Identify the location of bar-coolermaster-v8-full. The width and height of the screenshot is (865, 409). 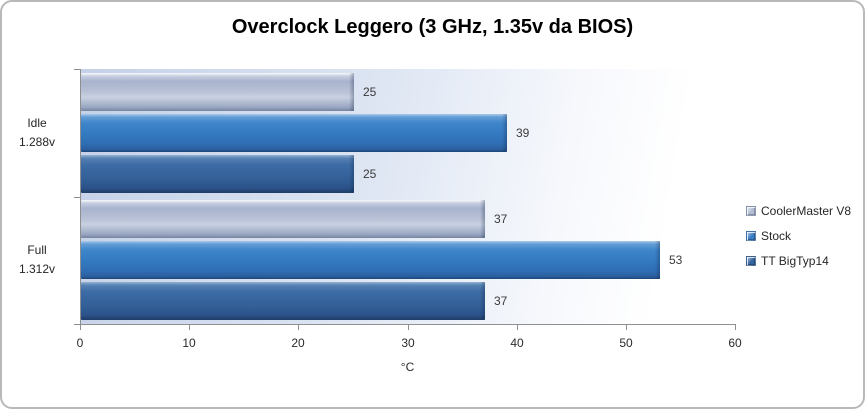
(283, 219).